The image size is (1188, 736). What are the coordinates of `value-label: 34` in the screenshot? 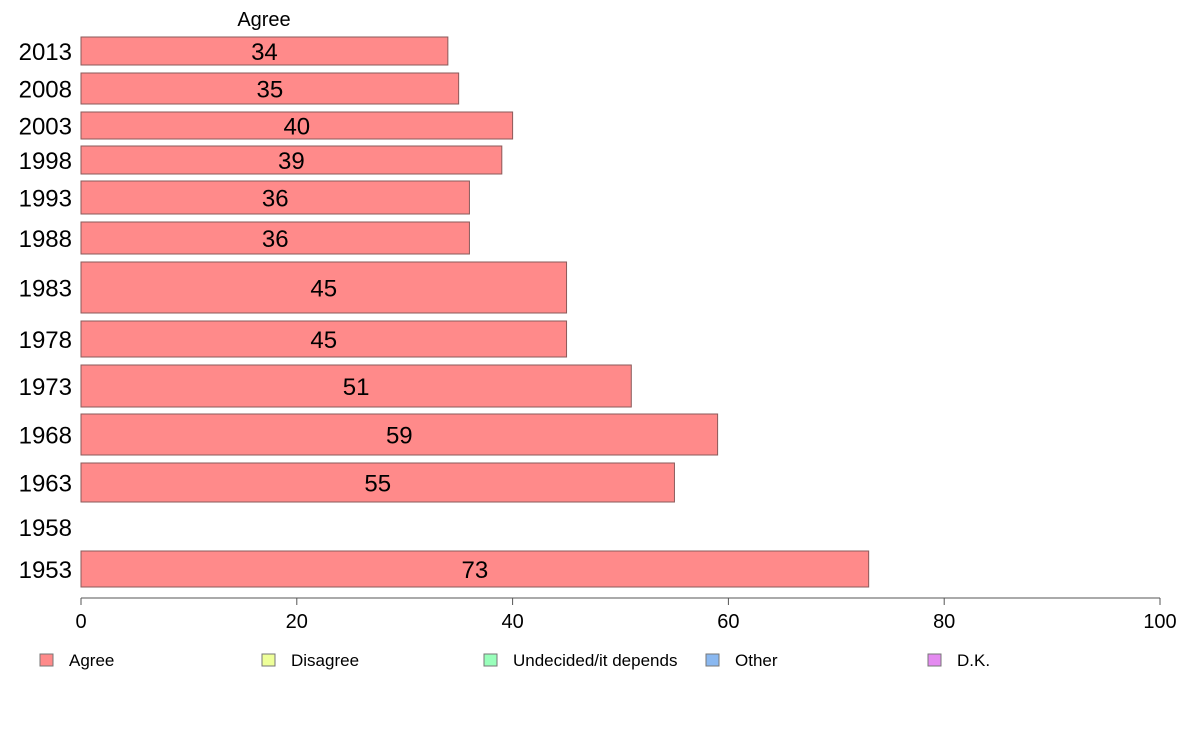 It's located at (264, 52).